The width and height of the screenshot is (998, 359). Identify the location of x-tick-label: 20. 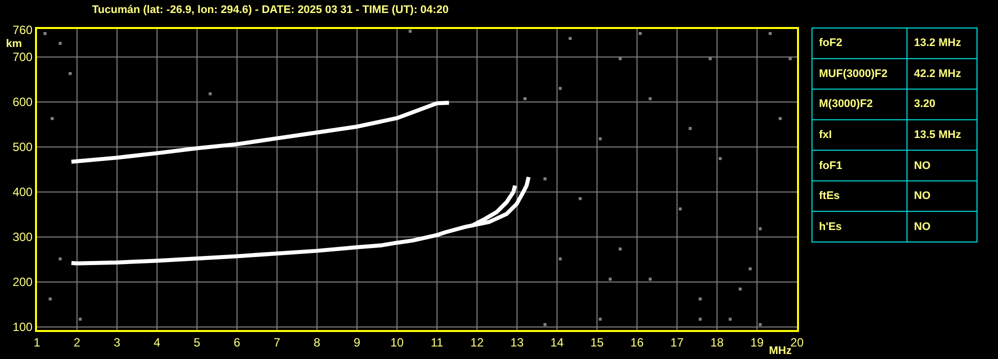
(797, 342).